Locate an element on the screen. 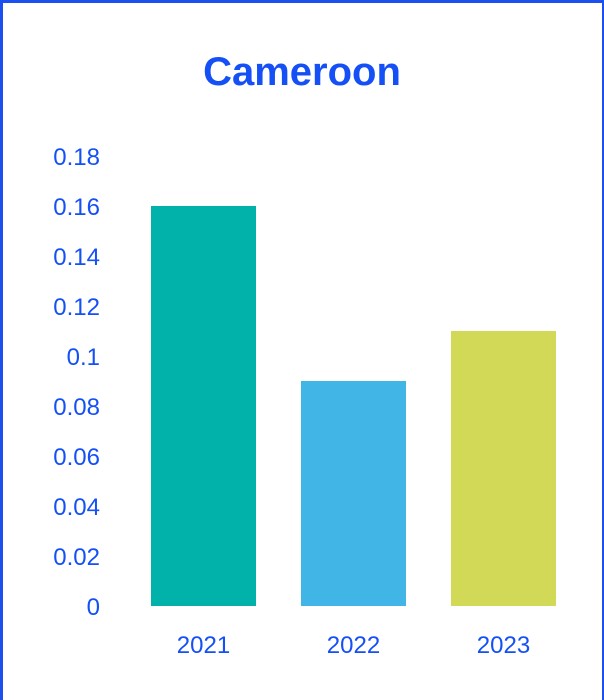  y-tick-label: 0.16 is located at coordinates (76, 207).